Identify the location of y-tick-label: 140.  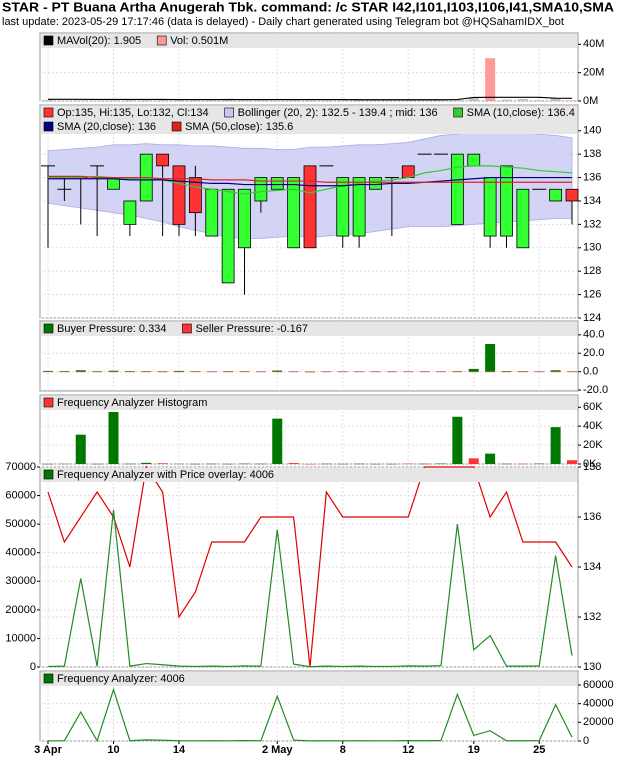
(592, 131).